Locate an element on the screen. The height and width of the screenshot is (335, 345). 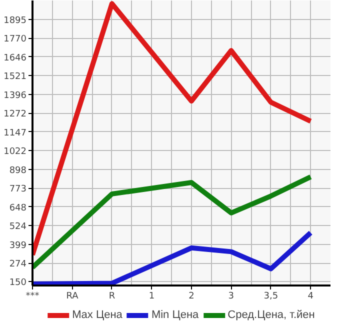
x-tick-label: 1 is located at coordinates (151, 297).